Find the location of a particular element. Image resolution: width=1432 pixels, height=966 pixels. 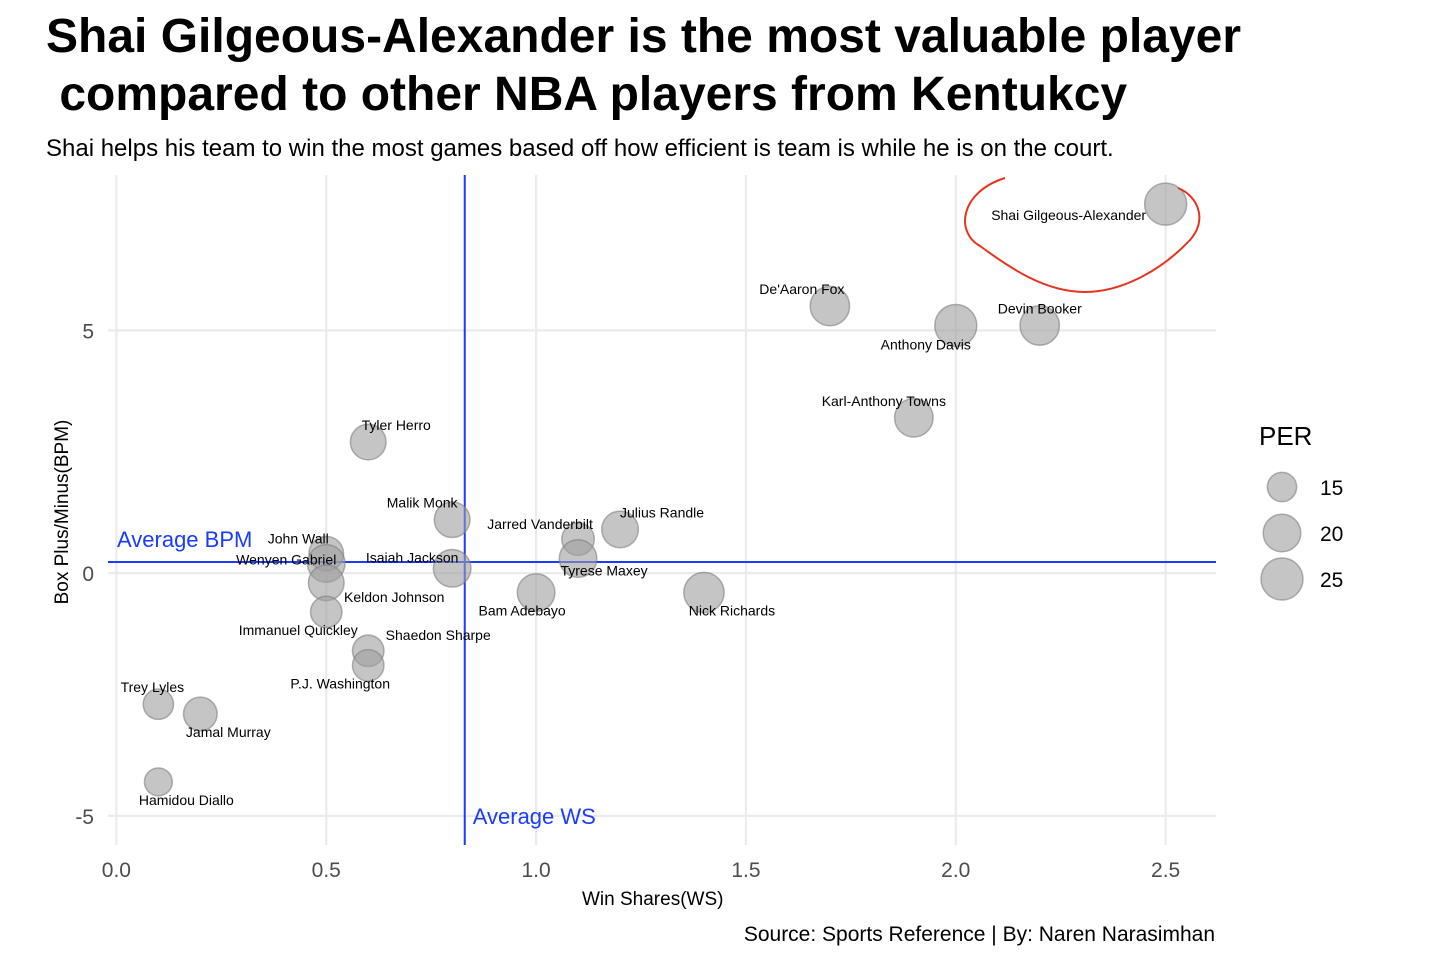

x-tick-label: 1.0 is located at coordinates (535, 870).